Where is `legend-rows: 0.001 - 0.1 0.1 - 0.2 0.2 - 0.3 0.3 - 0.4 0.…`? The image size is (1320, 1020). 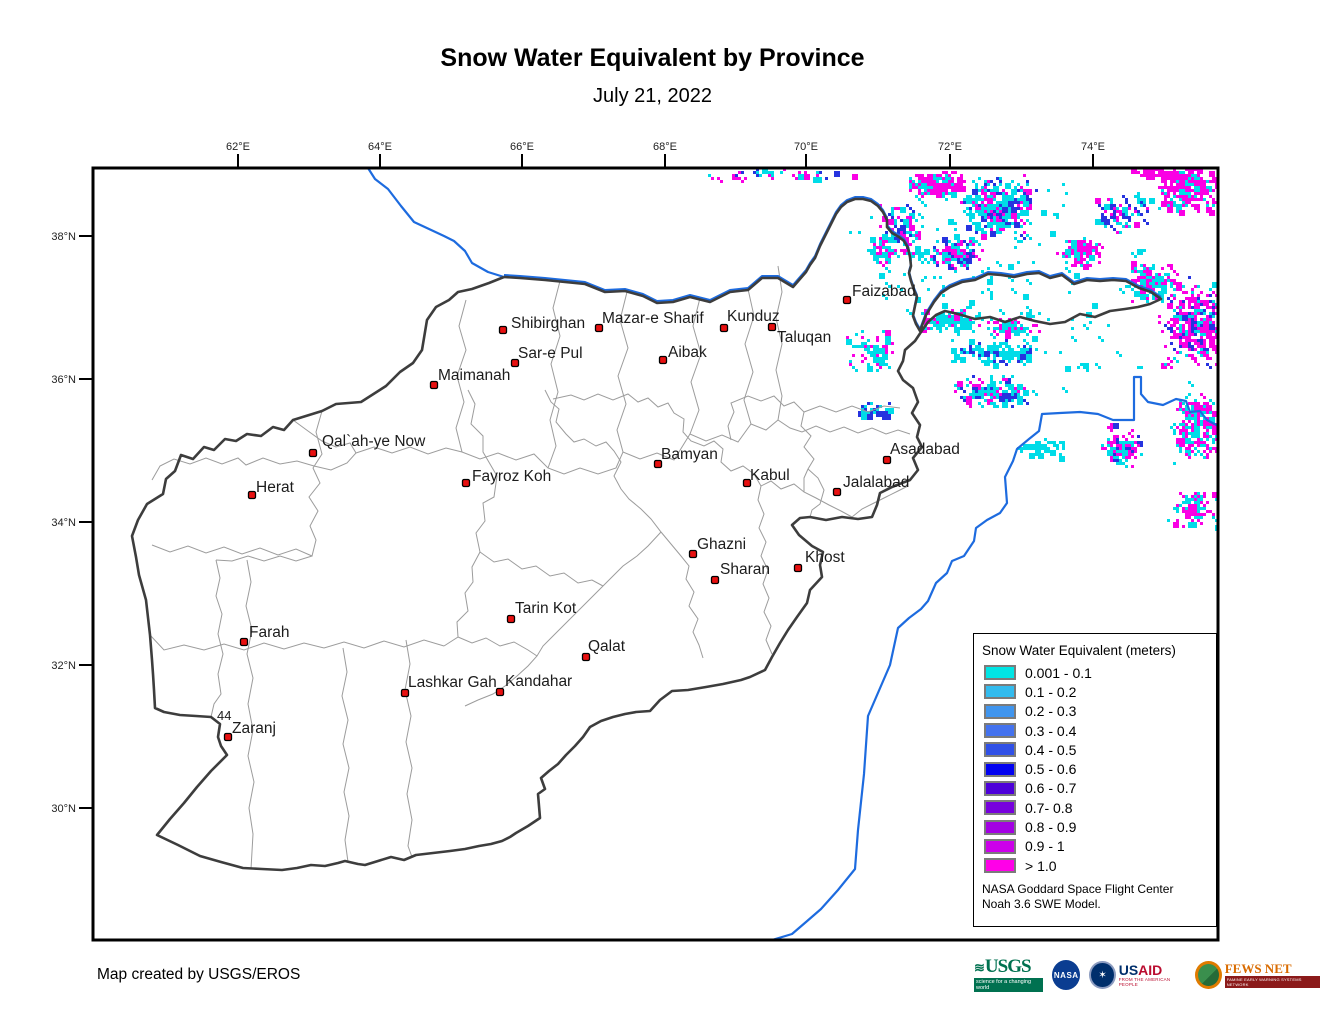
legend-rows: 0.001 - 0.1 0.1 - 0.2 0.2 - 0.3 0.3 - 0.4 0.… is located at coordinates (1095, 769).